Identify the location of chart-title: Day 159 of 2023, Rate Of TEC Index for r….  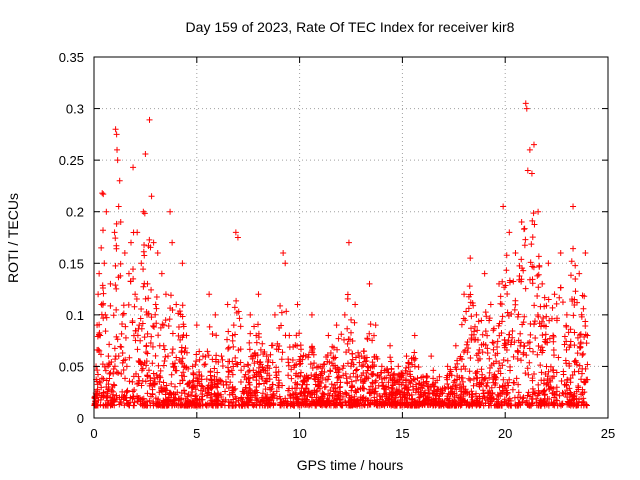
(350, 27).